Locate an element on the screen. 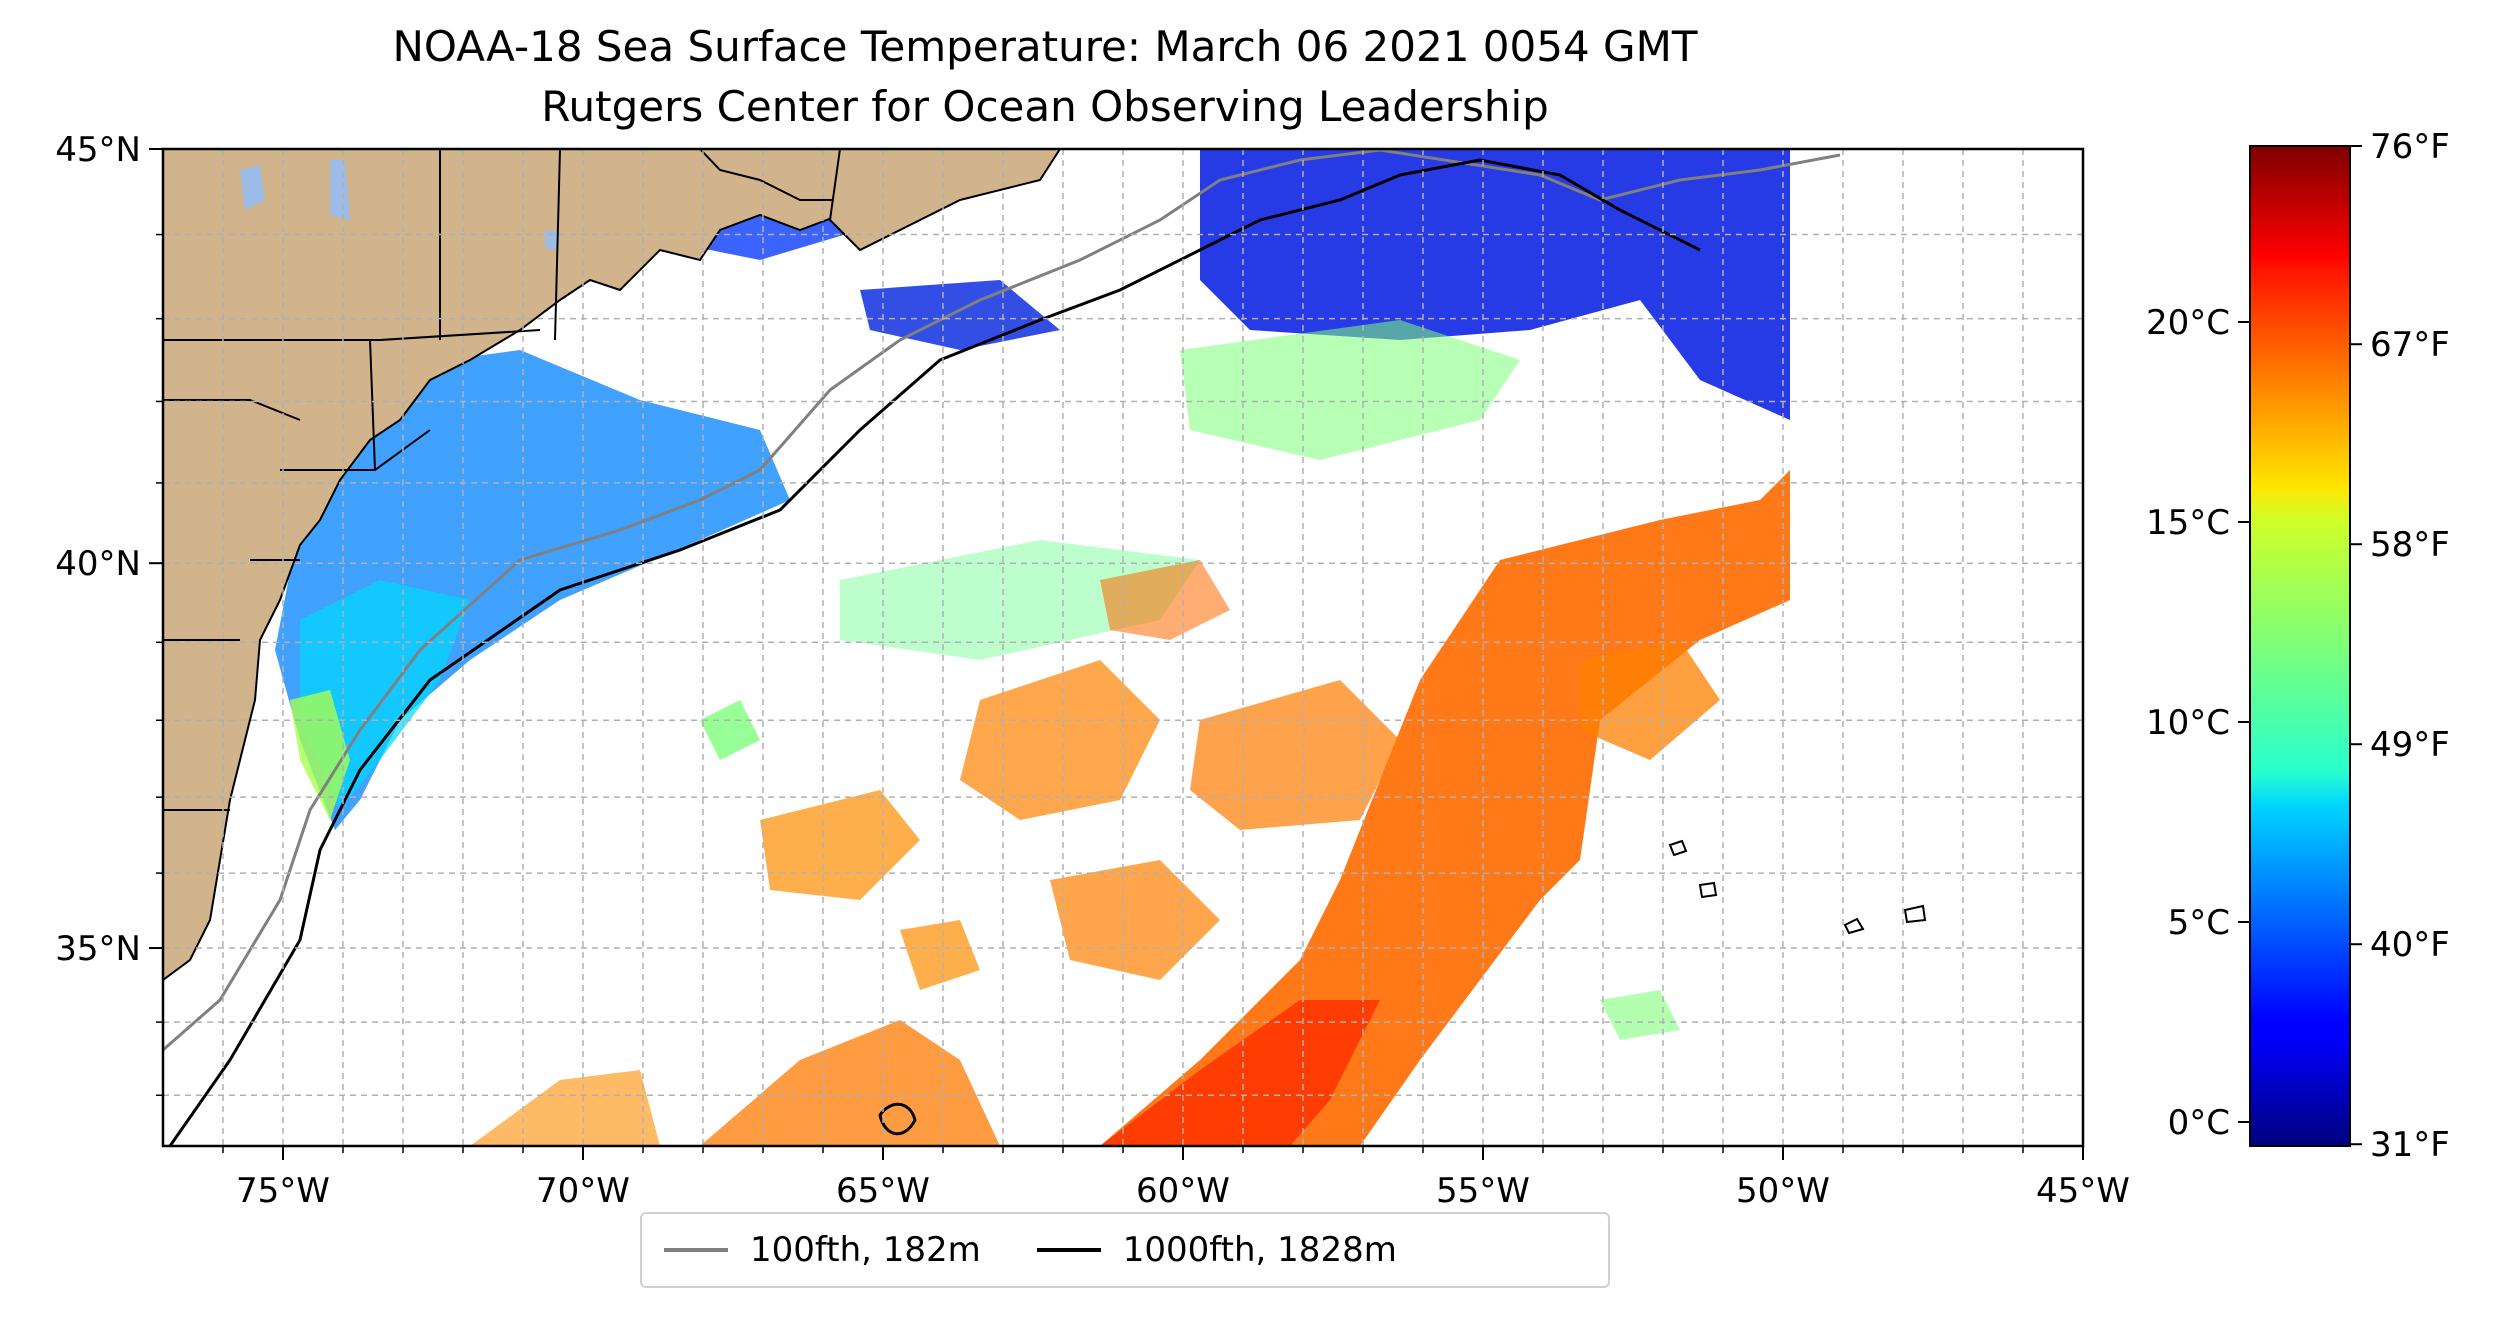  fahrenheit-tick-label: 40°F is located at coordinates (2410, 945).